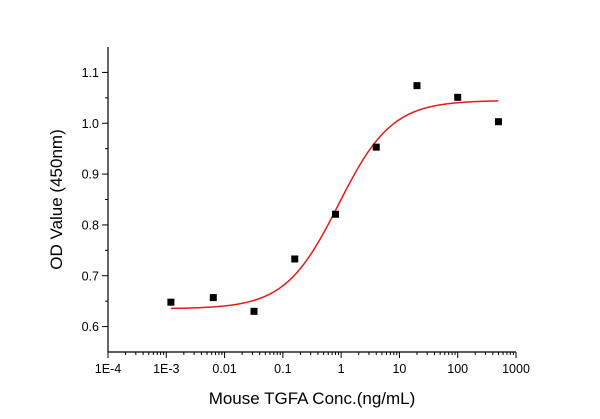  Describe the element at coordinates (90, 124) in the screenshot. I see `y-tick-label: 1.0` at that location.